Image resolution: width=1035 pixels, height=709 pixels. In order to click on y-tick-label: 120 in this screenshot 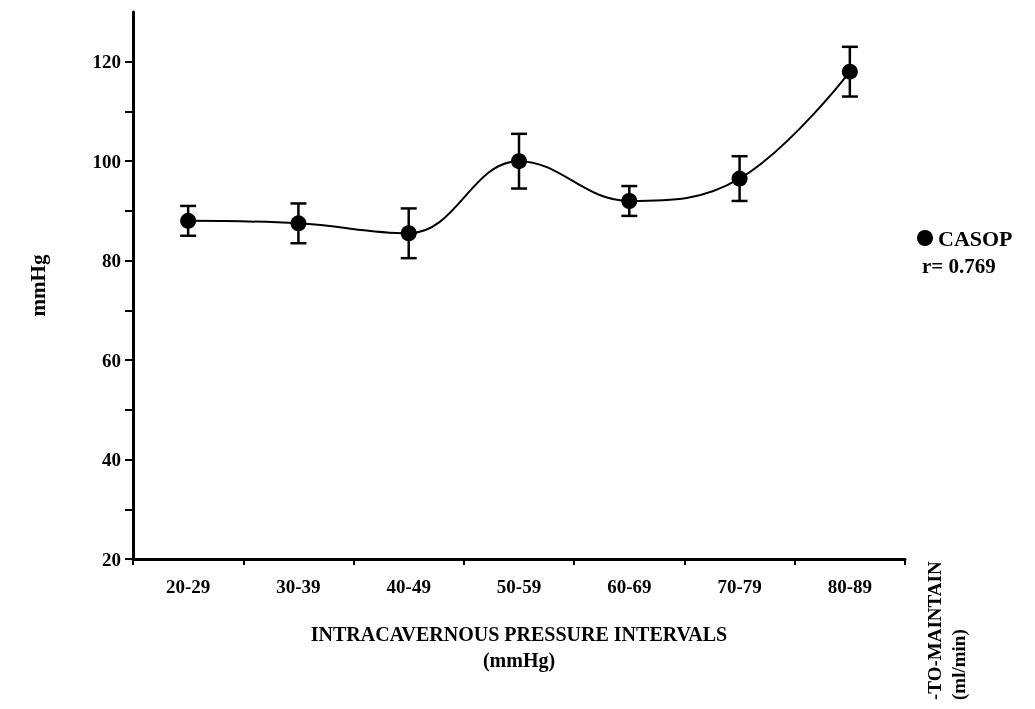, I will do `click(106, 62)`.